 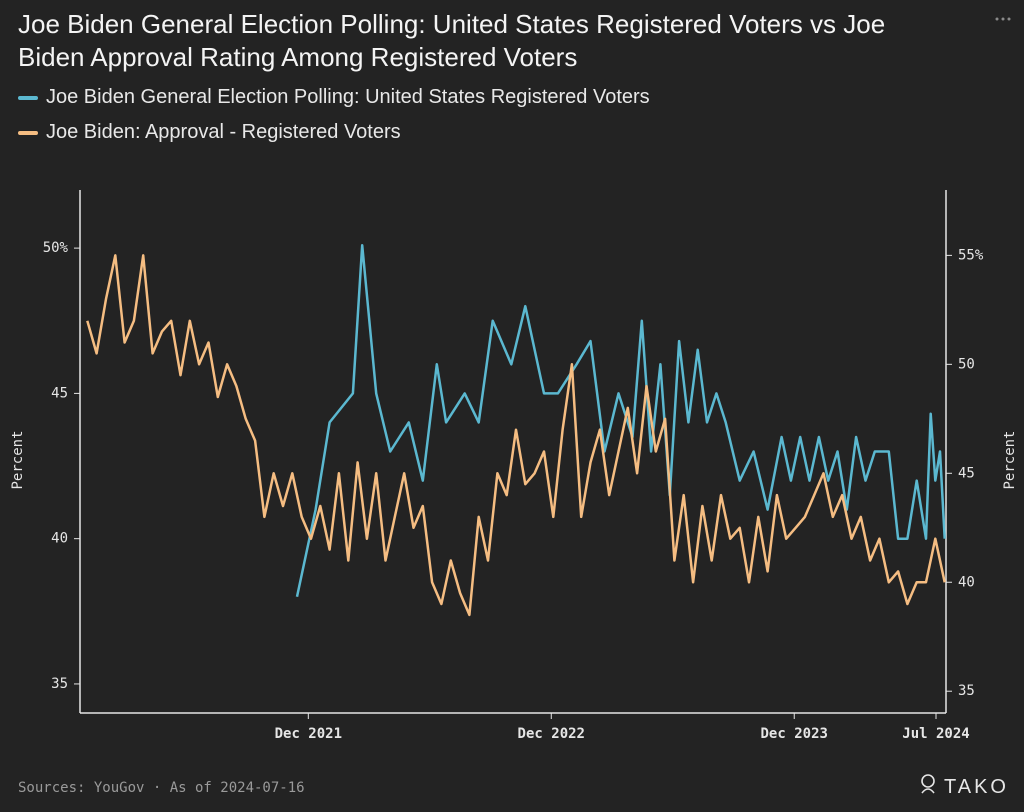 I want to click on logo: TAKO, so click(x=965, y=786).